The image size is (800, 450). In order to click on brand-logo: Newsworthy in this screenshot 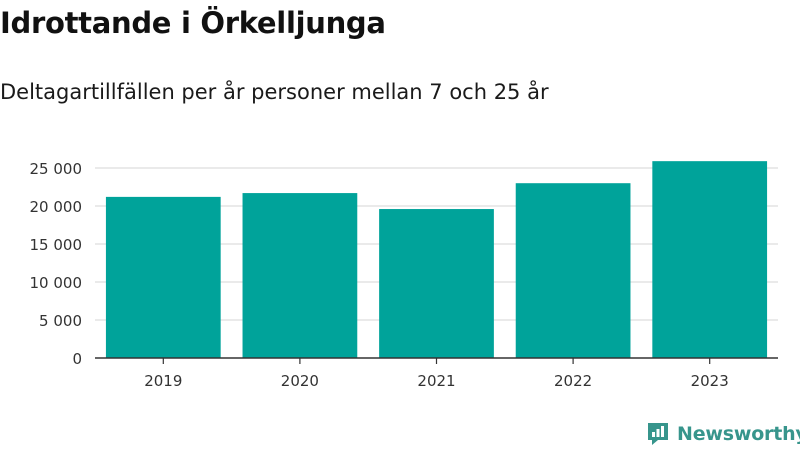, I will do `click(722, 434)`.